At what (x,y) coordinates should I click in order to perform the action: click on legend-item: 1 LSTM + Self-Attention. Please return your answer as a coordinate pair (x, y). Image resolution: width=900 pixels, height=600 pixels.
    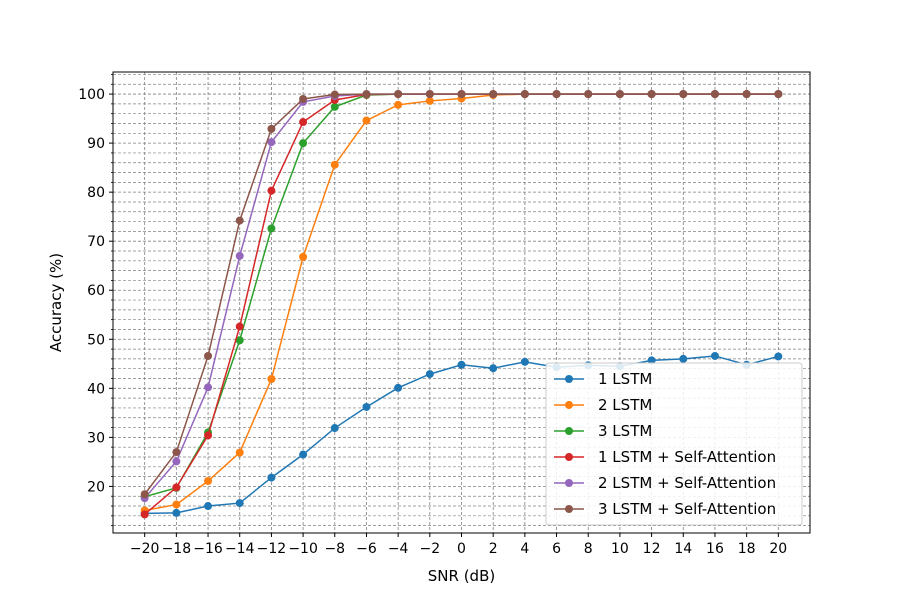
    Looking at the image, I should click on (665, 457).